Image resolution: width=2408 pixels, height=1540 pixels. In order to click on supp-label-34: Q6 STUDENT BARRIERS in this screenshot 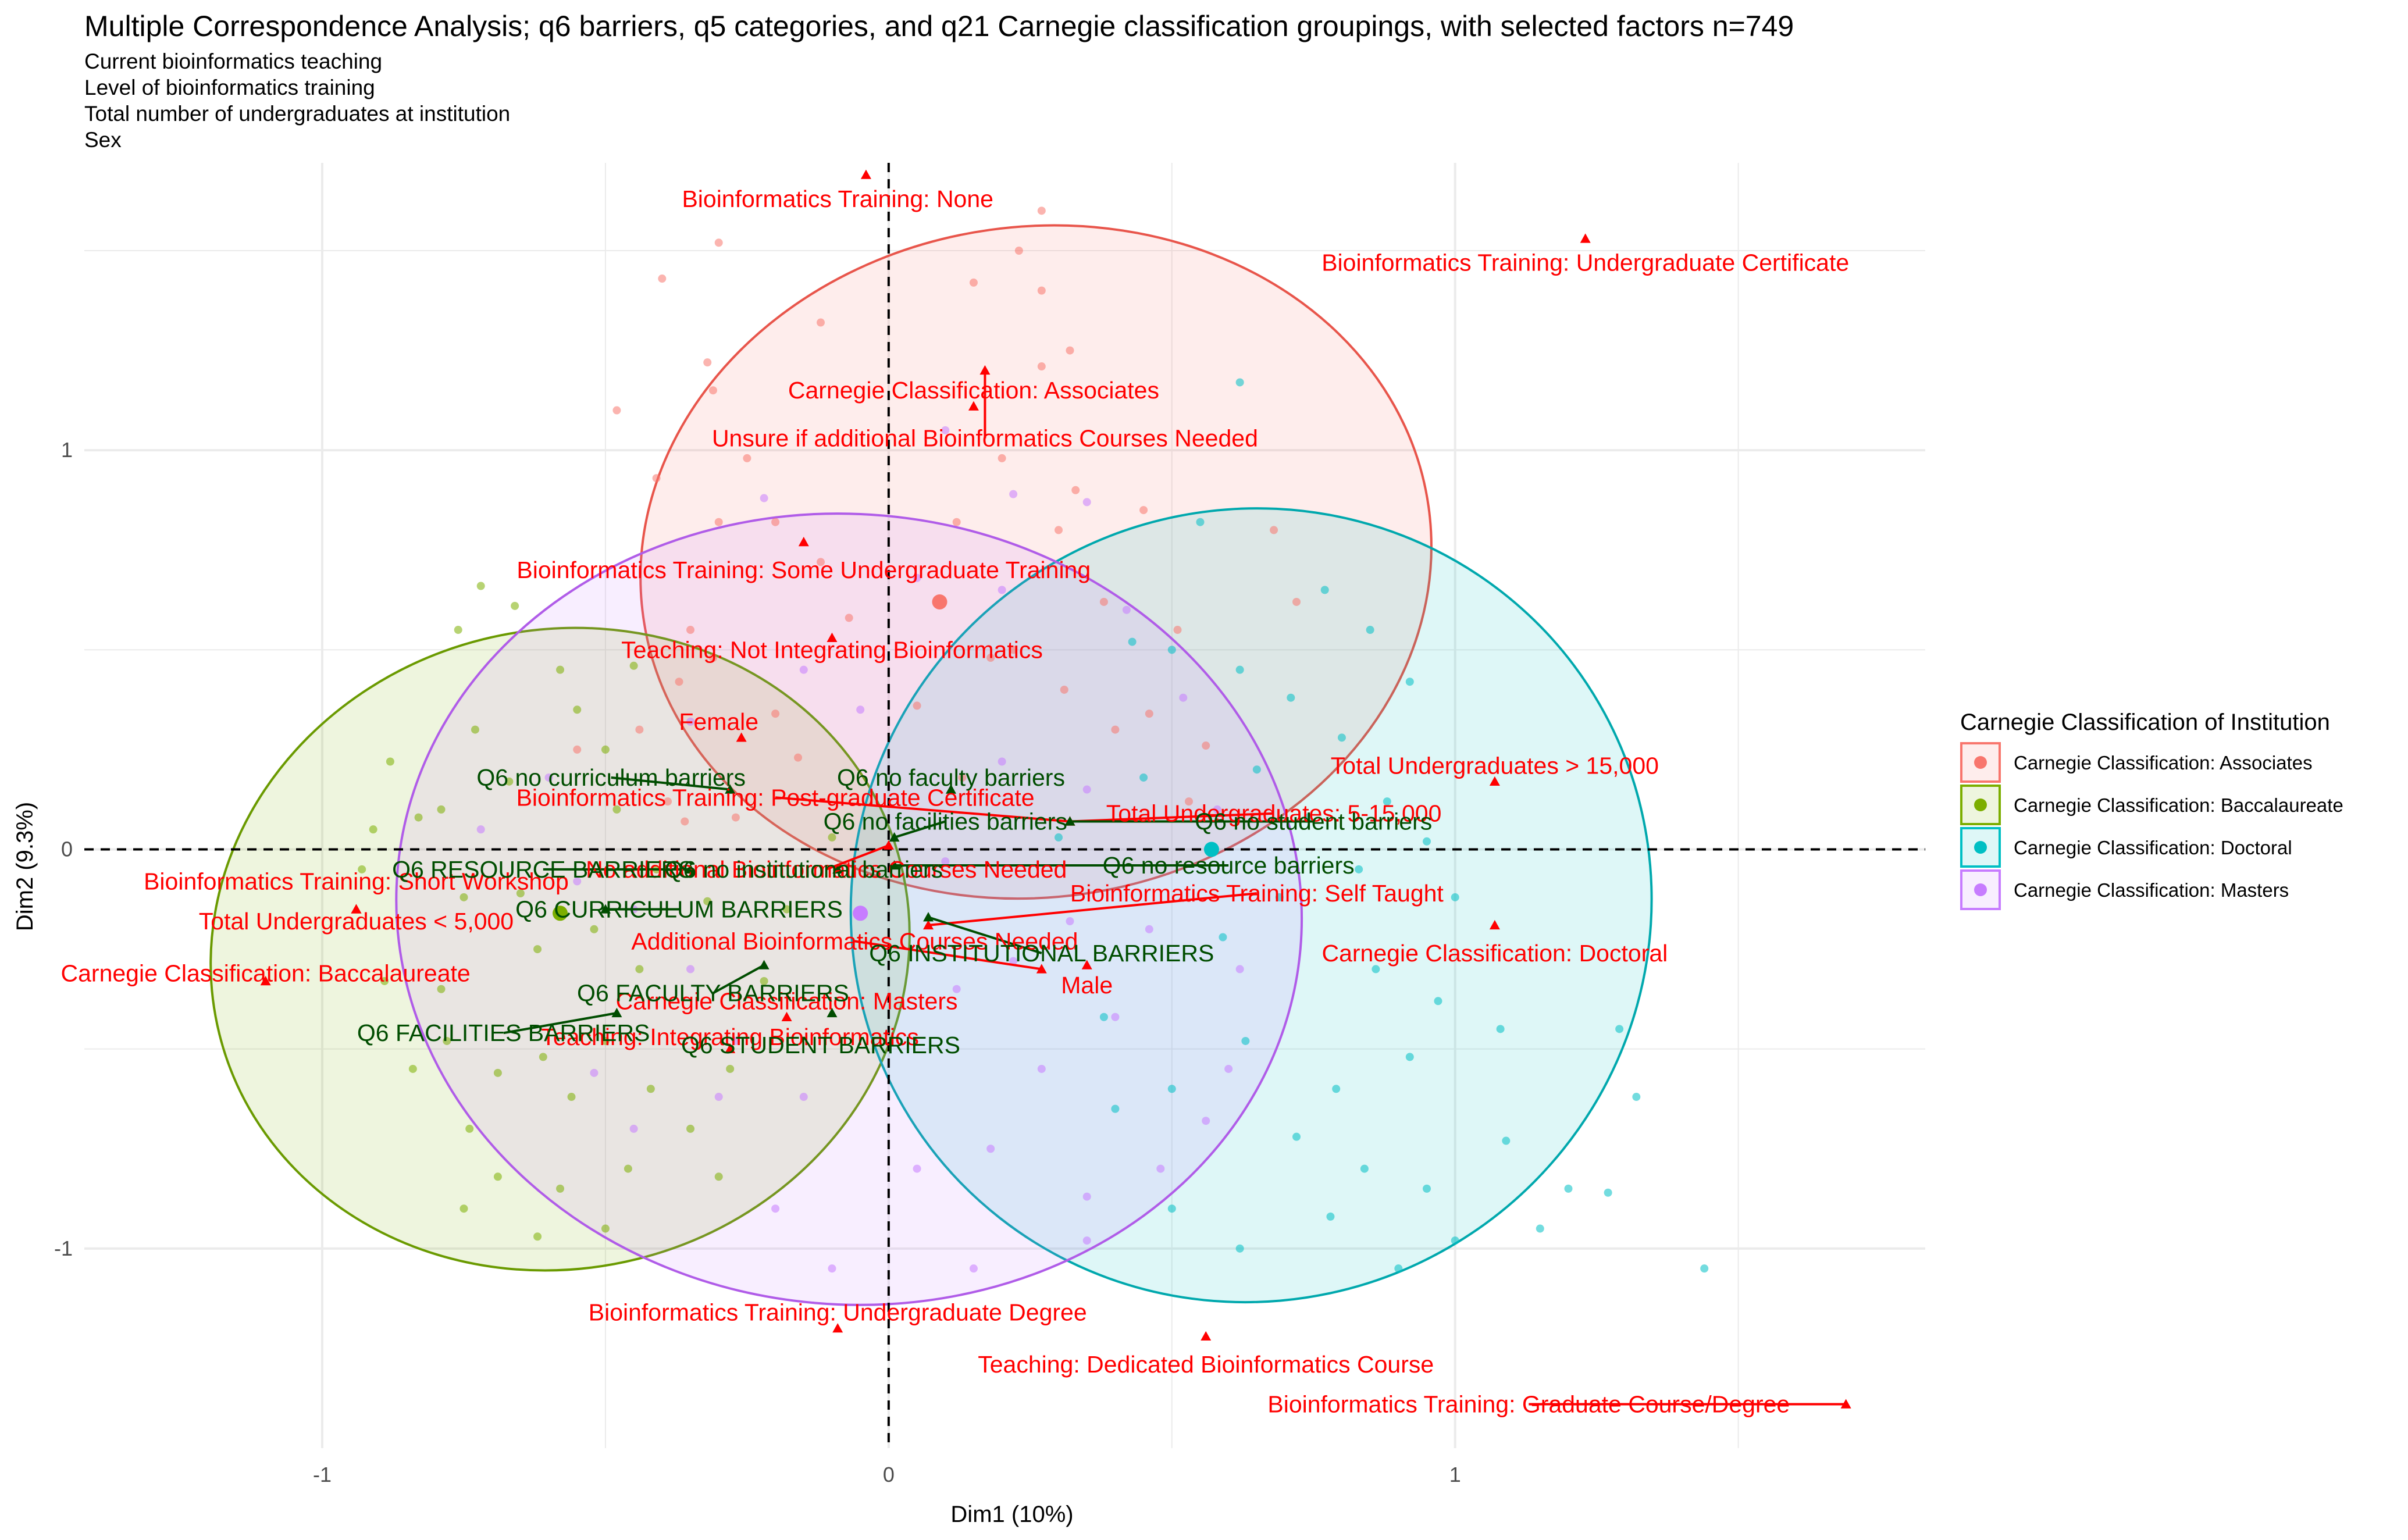, I will do `click(820, 1045)`.